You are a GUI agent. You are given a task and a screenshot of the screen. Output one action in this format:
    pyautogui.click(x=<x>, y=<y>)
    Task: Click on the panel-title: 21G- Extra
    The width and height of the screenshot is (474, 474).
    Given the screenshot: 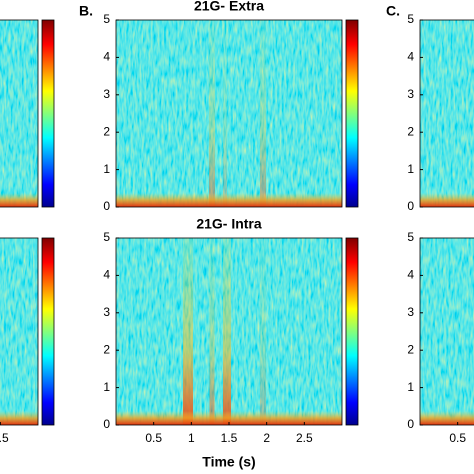 What is the action you would take?
    pyautogui.click(x=229, y=7)
    